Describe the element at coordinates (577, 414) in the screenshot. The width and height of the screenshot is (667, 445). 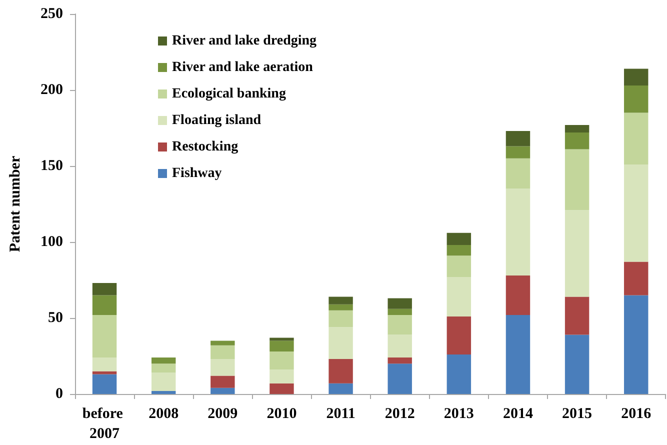
I see `x-tick-label: 2015` at that location.